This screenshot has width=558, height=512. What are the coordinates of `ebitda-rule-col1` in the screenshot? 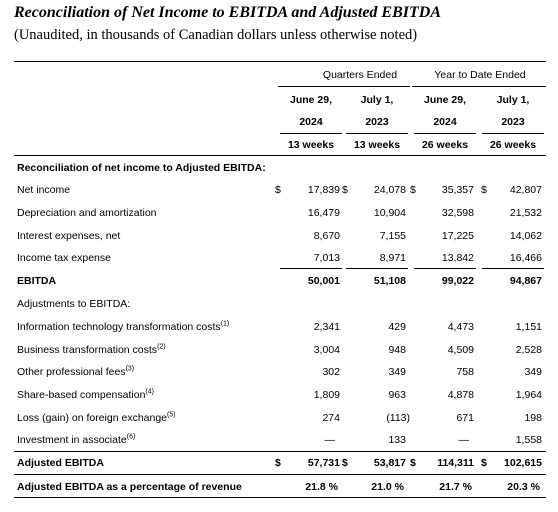 It's located at (311, 268).